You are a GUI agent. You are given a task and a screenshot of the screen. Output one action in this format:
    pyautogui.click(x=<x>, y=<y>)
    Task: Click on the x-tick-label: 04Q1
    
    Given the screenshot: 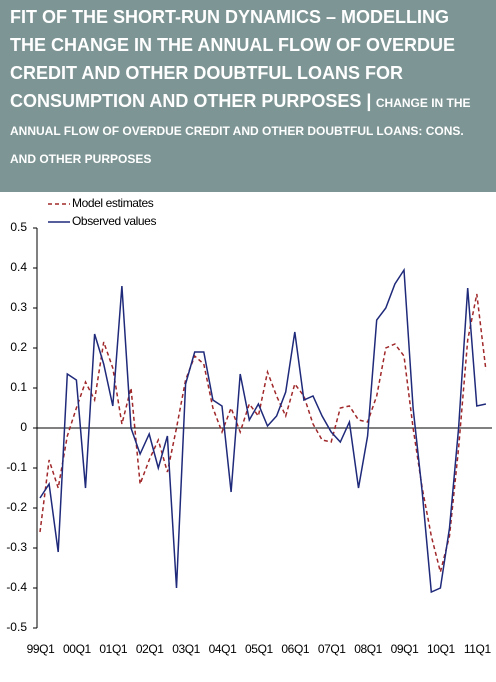 What is the action you would take?
    pyautogui.click(x=223, y=649)
    